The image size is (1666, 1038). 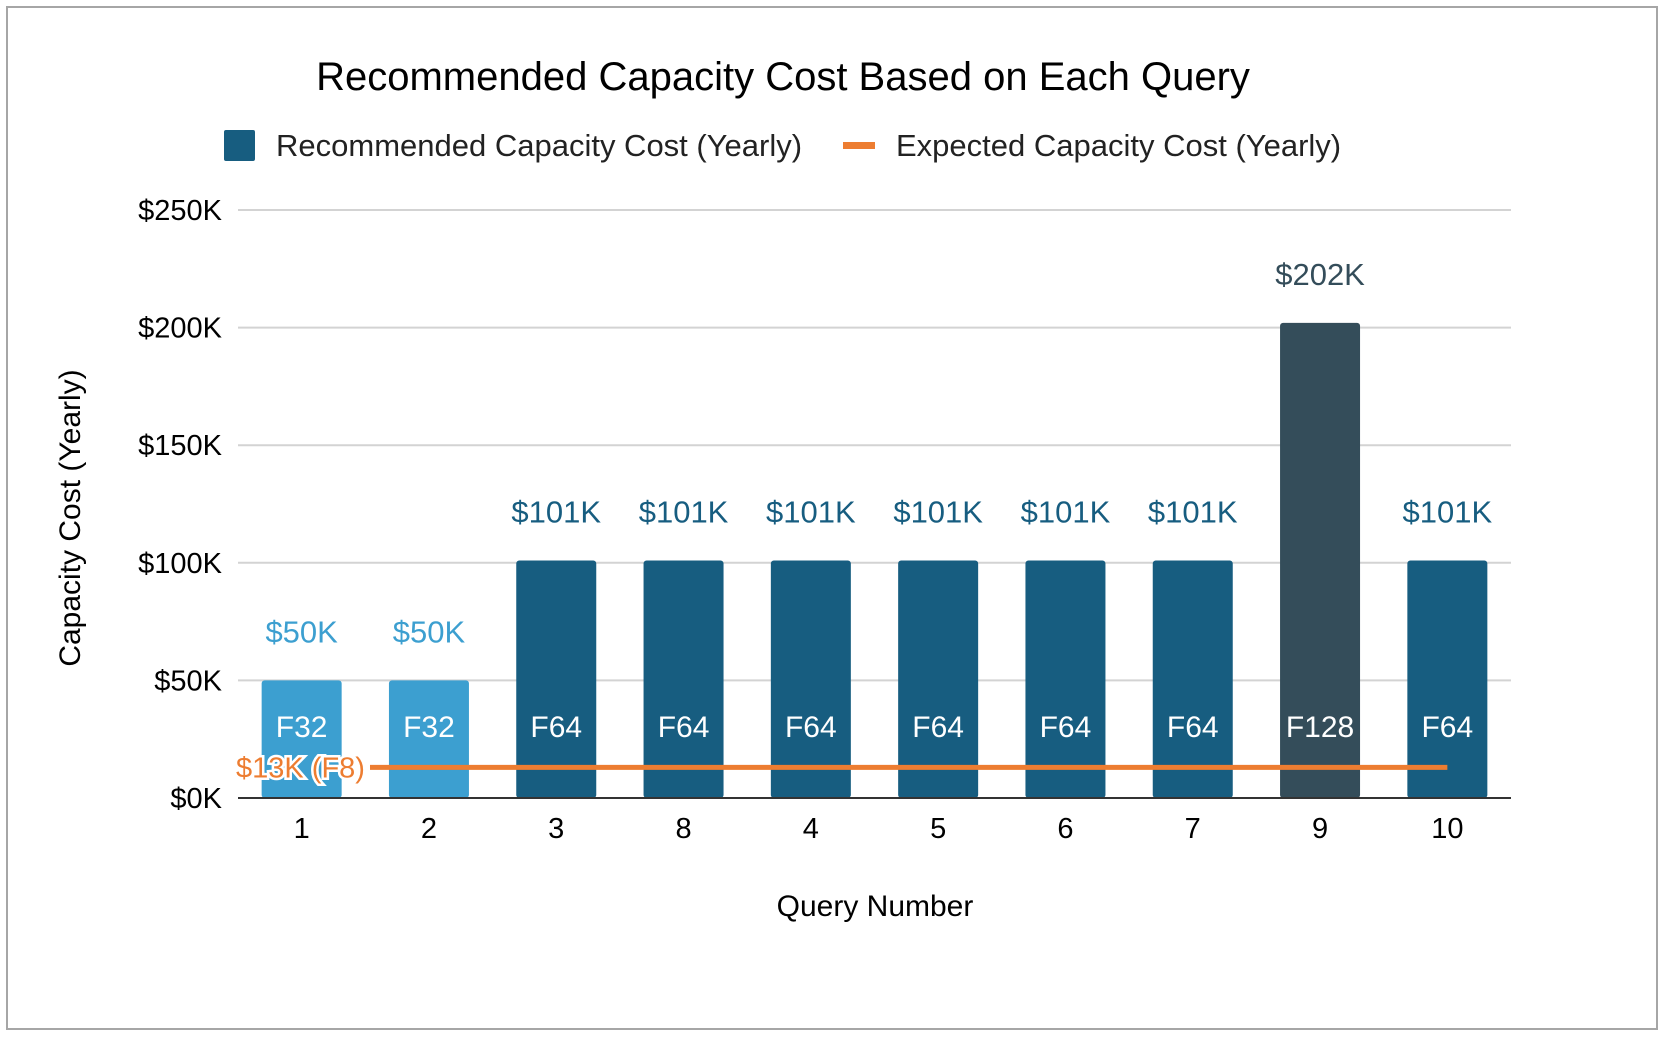 I want to click on legend-swatch-expected, so click(x=859, y=145).